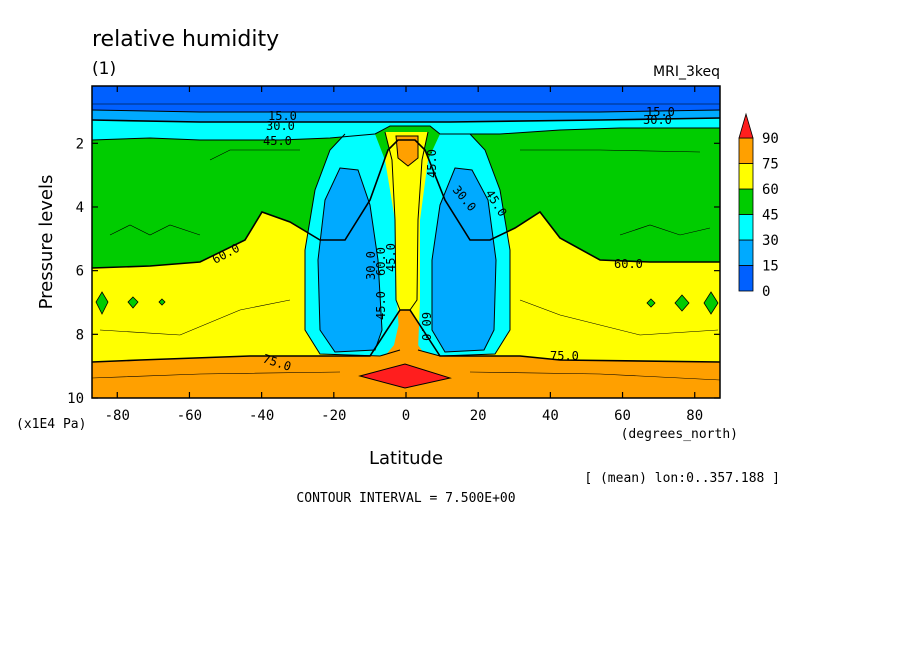 The width and height of the screenshot is (904, 654). What do you see at coordinates (758, 206) in the screenshot?
I see `colorbar: 0 15 30 45 60 75 90` at bounding box center [758, 206].